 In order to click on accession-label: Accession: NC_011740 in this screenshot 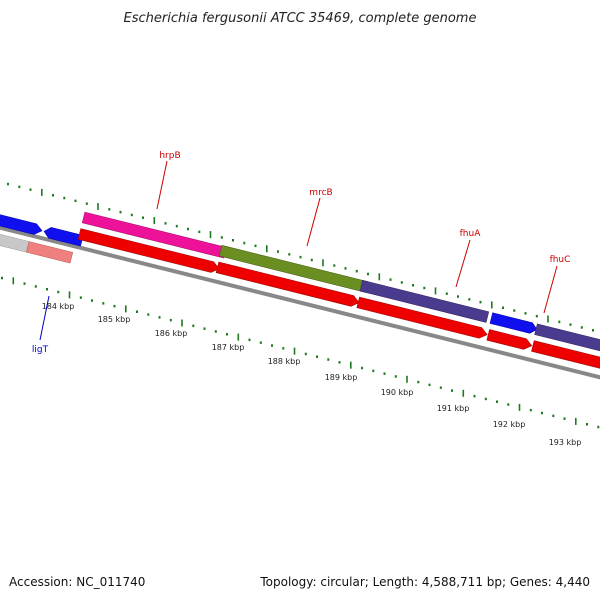, I will do `click(77, 582)`.